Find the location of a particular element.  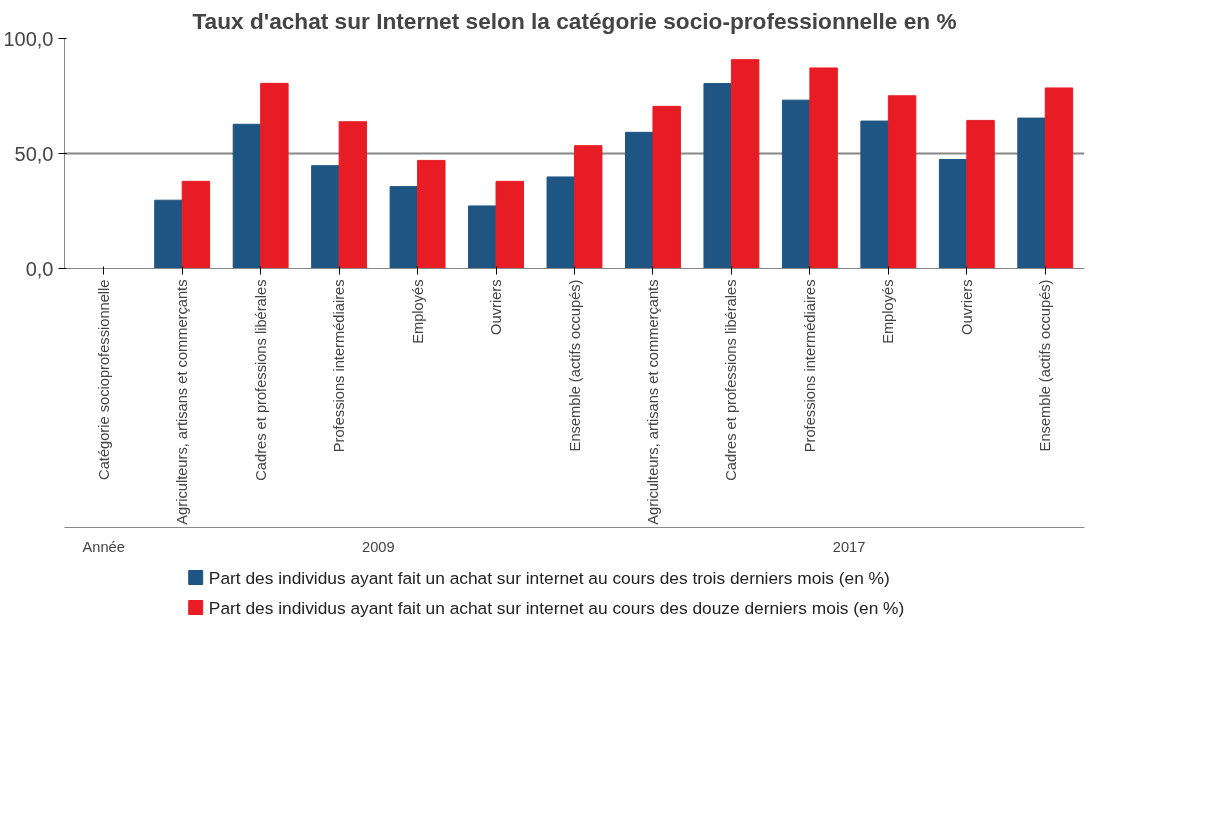

text: Année is located at coordinates (103, 546).